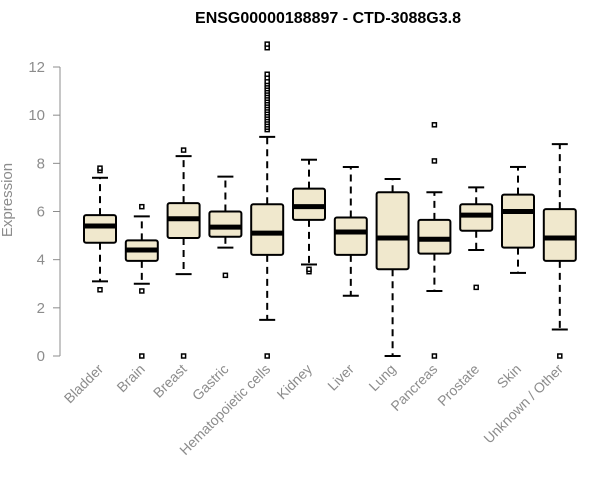 The height and width of the screenshot is (500, 600). I want to click on box-hematopoietic-cells, so click(267, 200).